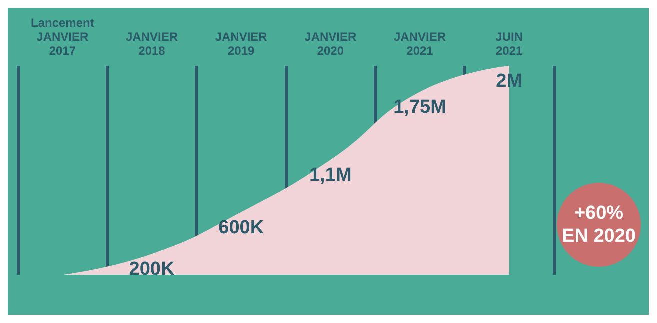 The width and height of the screenshot is (657, 323). I want to click on data-label: 200K, so click(152, 269).